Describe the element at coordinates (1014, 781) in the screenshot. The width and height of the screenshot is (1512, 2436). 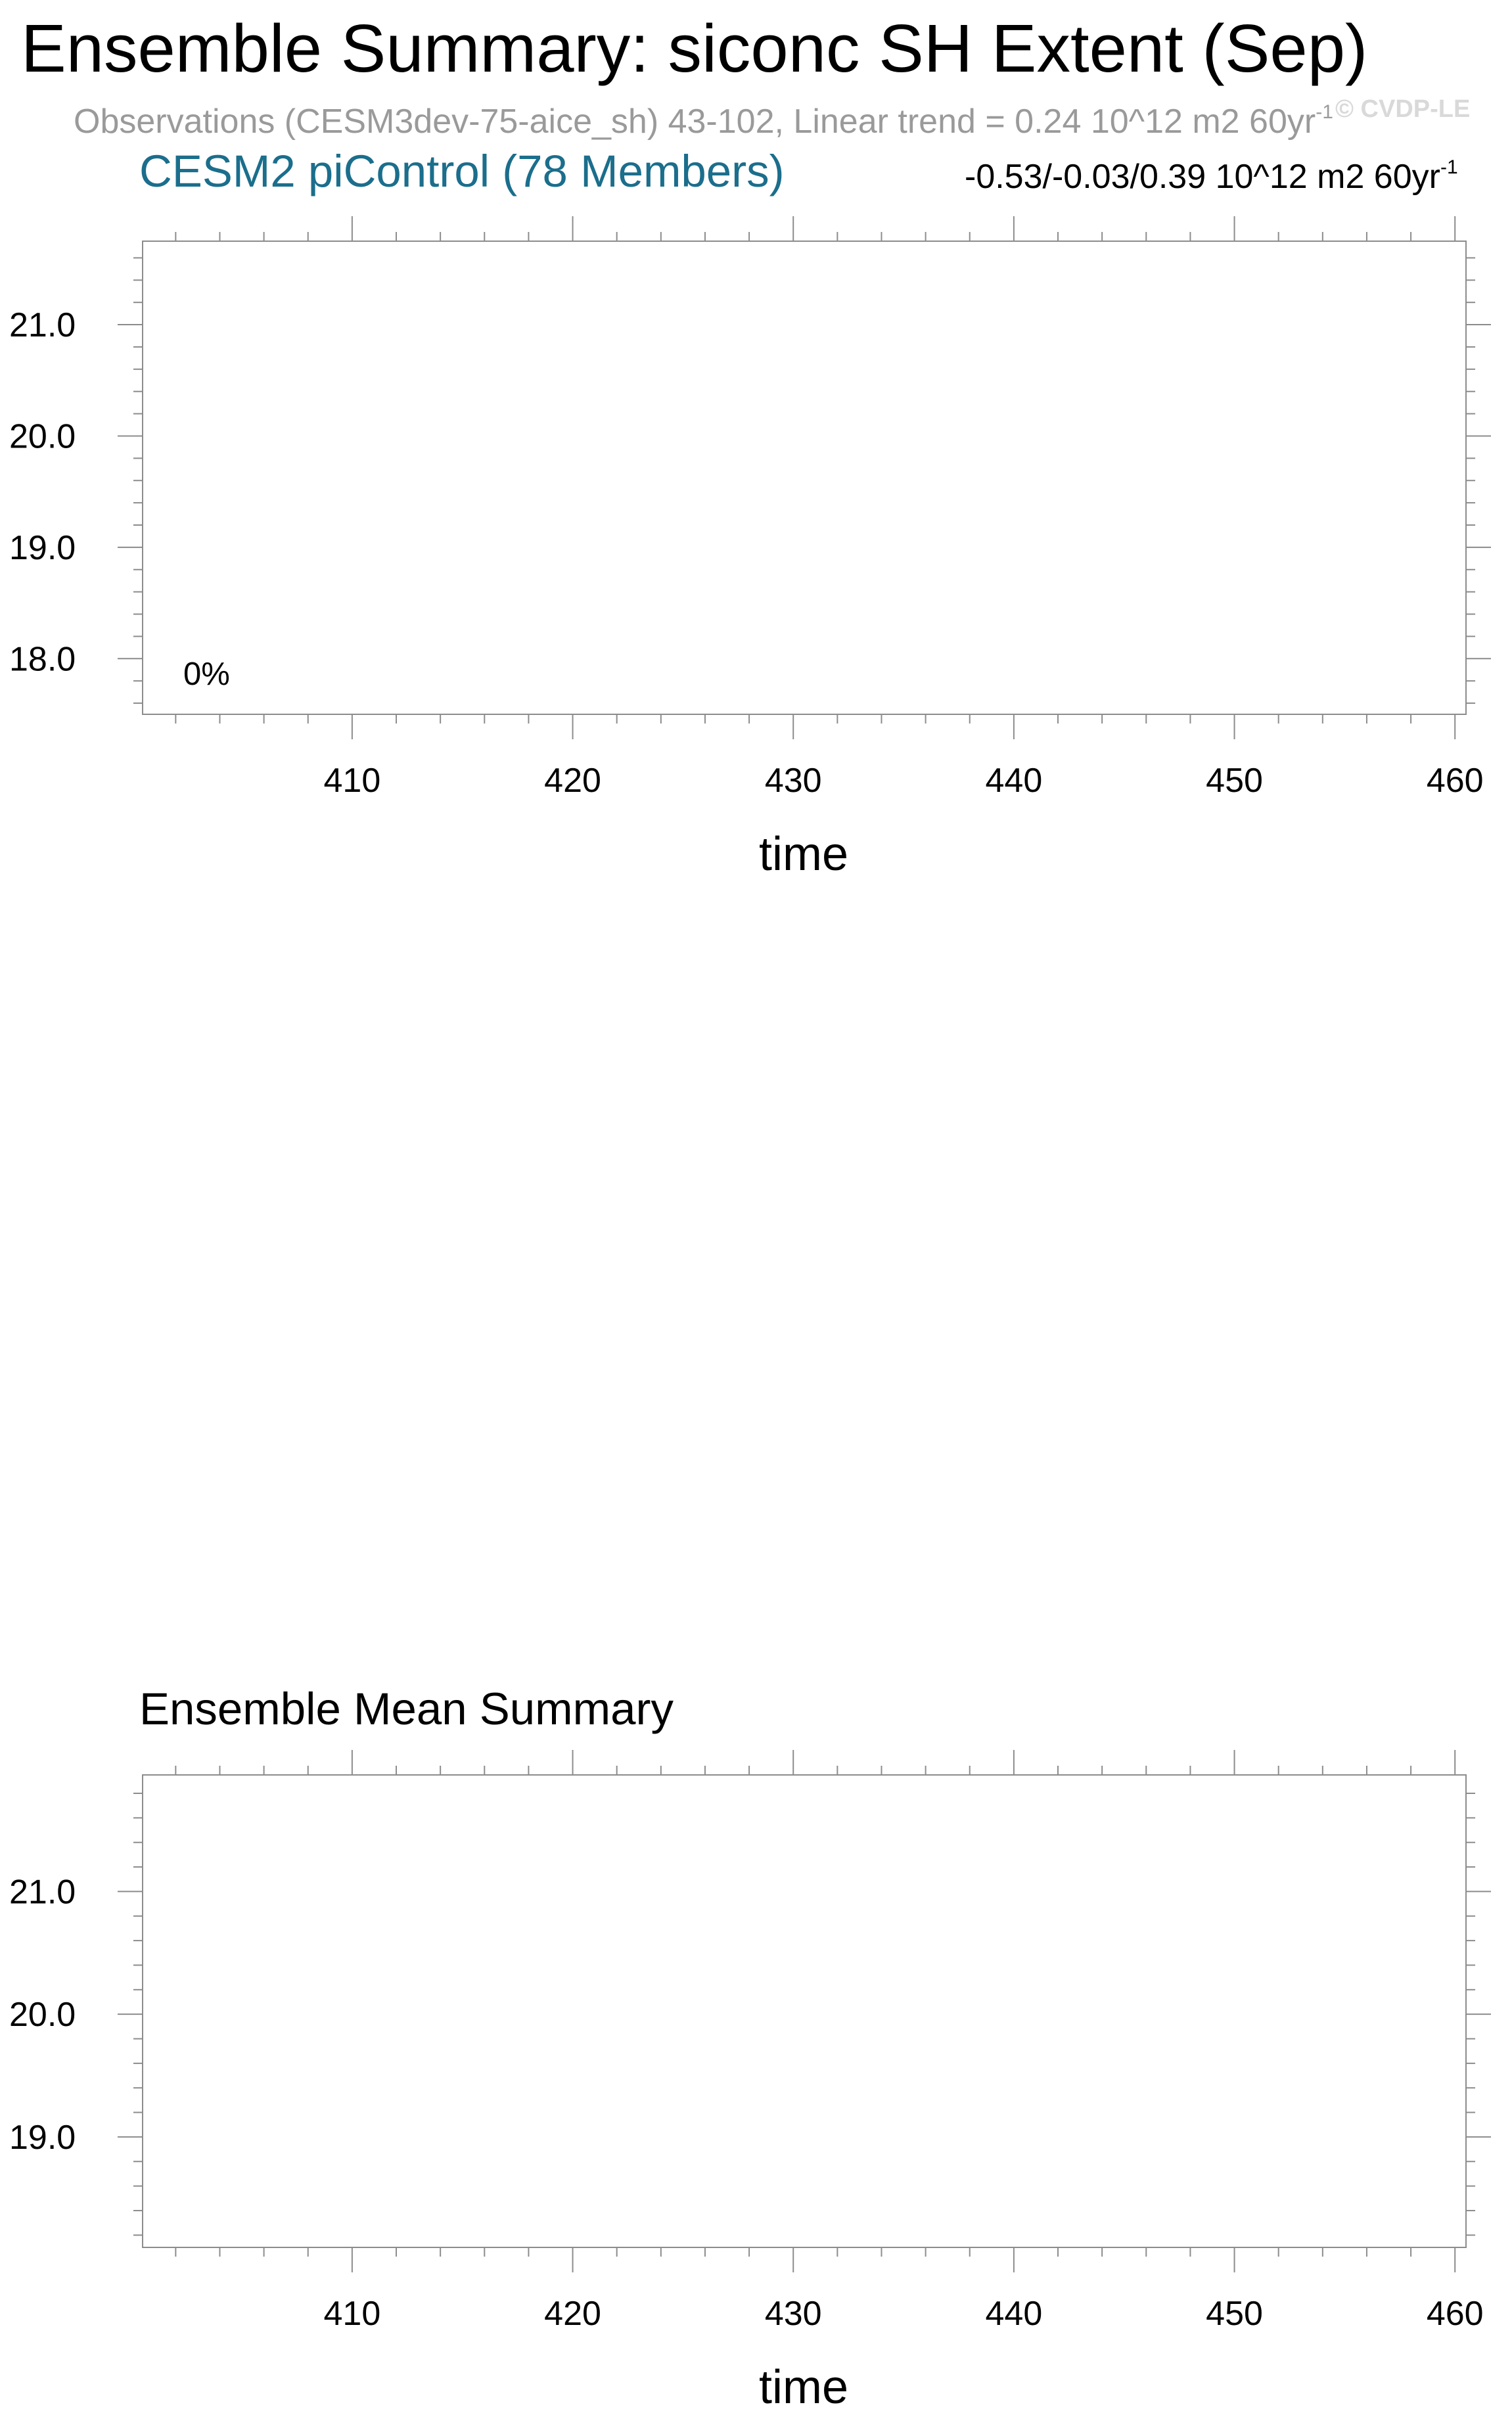
I see `panel1-x-tick-label: 440` at that location.